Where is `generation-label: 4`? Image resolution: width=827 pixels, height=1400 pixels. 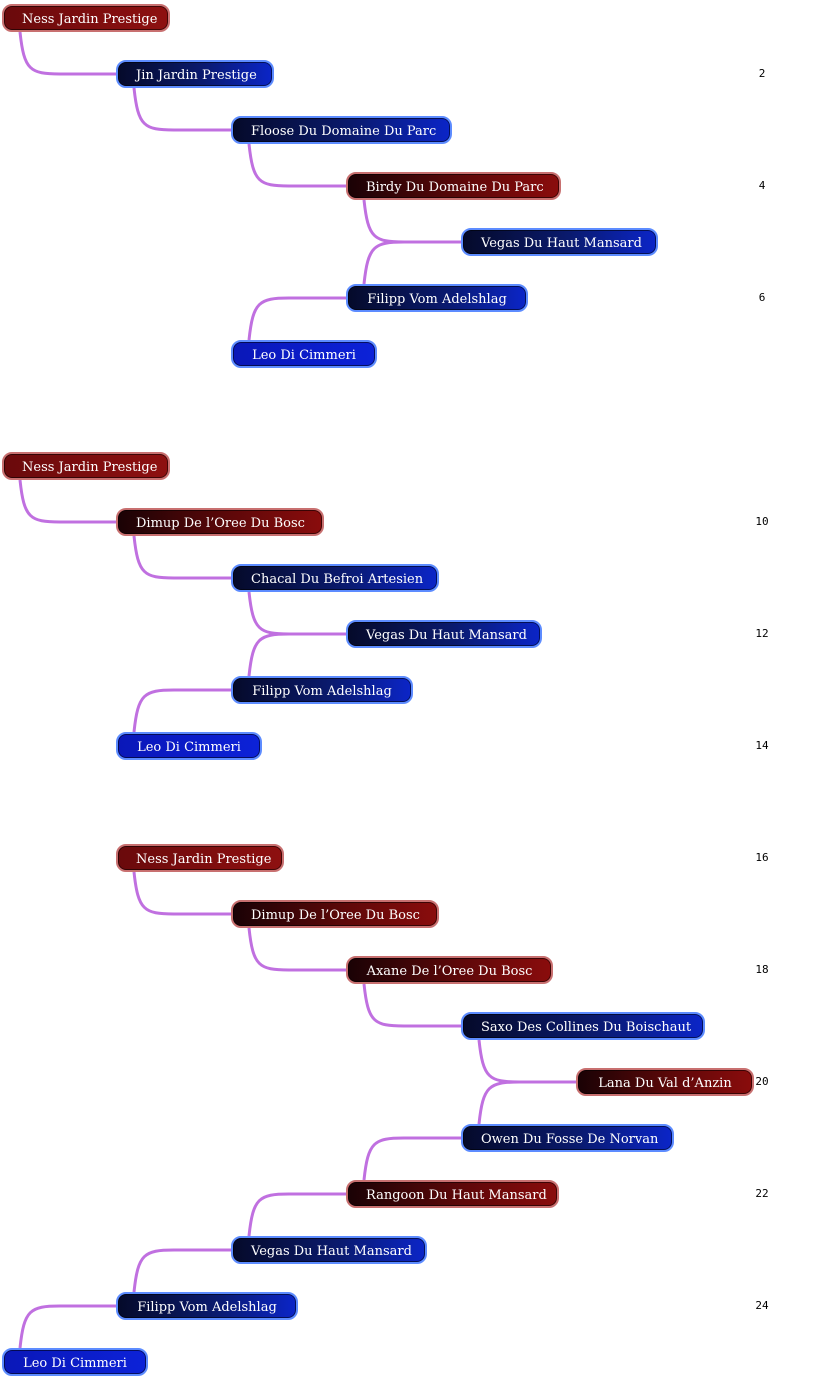 generation-label: 4 is located at coordinates (762, 185).